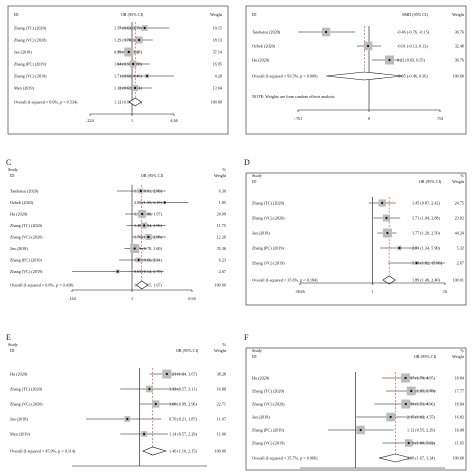 This screenshot has width=474, height=474. I want to click on study-weight-value: 16.82, so click(459, 417).